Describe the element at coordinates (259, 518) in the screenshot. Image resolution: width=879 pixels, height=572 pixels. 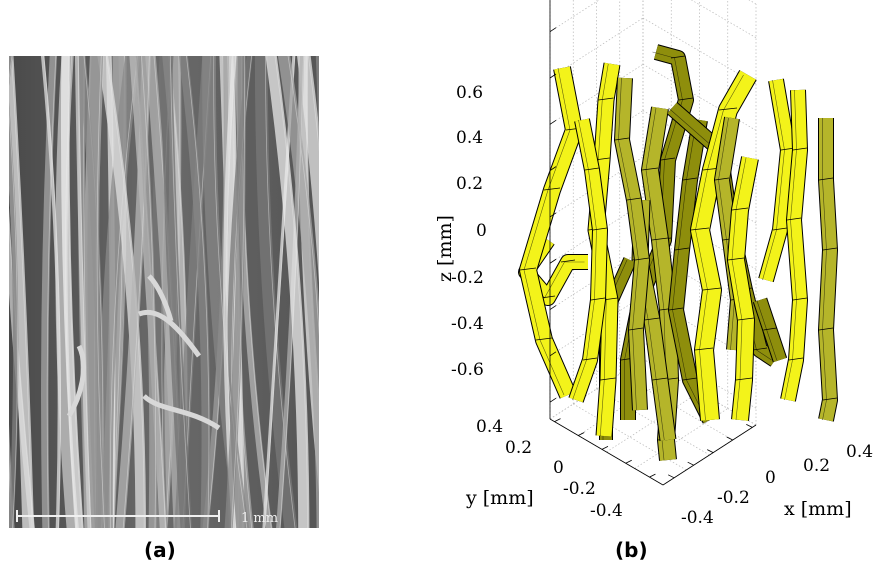
I see `scale-bar-label: 1 mm` at that location.